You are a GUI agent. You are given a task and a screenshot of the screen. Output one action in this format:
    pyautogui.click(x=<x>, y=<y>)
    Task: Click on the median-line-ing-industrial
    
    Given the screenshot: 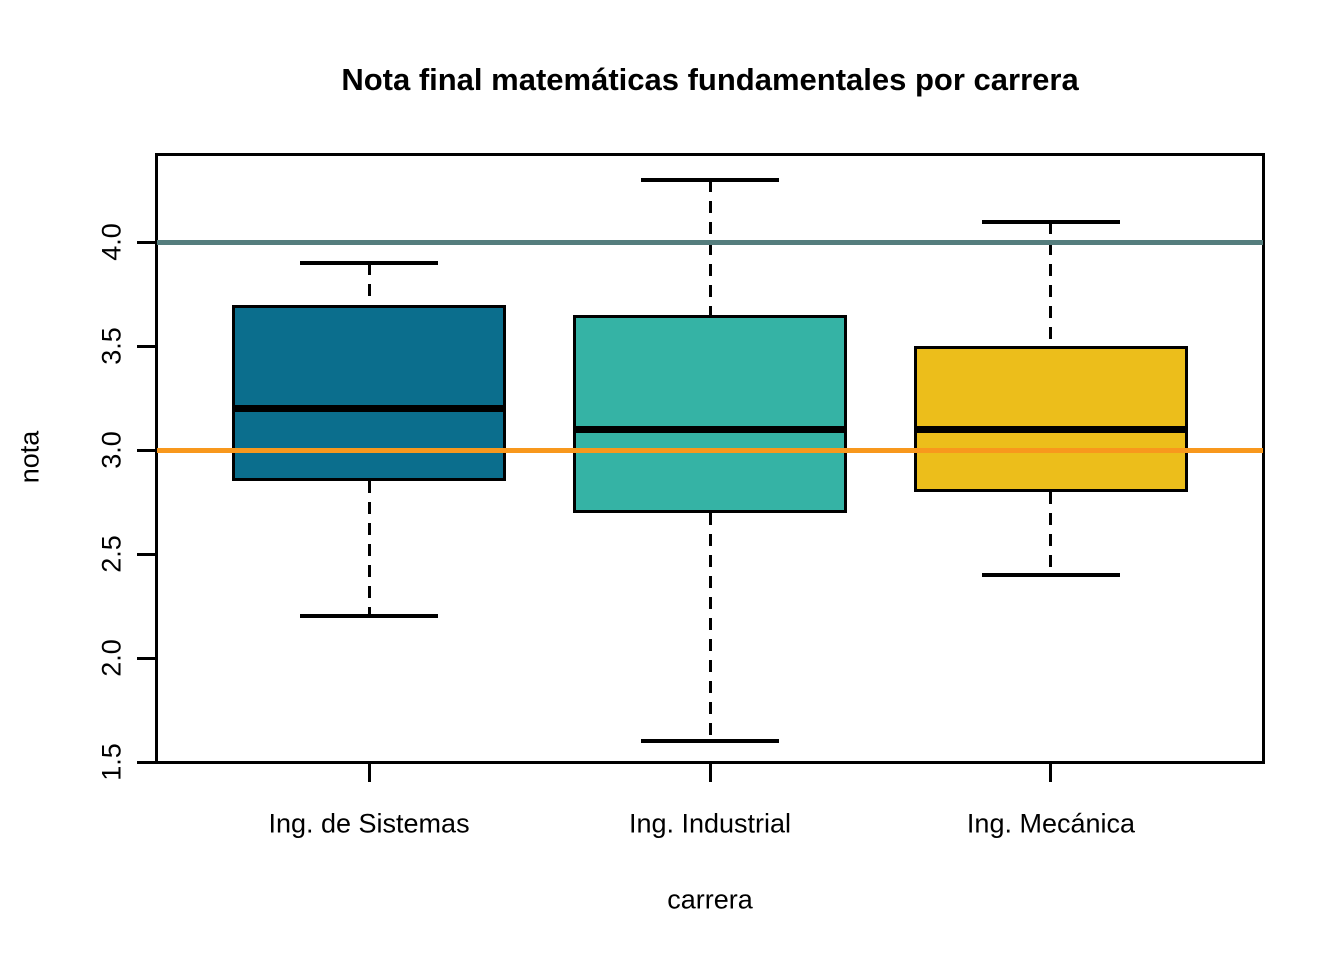 What is the action you would take?
    pyautogui.click(x=710, y=429)
    